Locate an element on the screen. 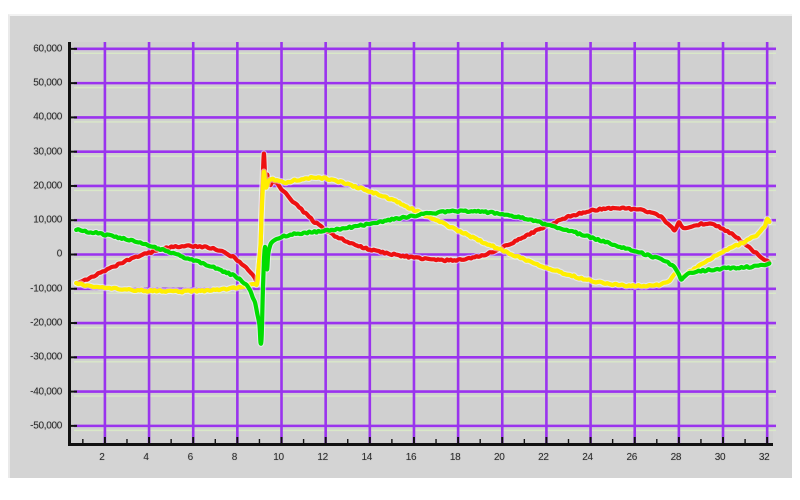 The width and height of the screenshot is (800, 500). y-tick-label: 0 is located at coordinates (59, 254).